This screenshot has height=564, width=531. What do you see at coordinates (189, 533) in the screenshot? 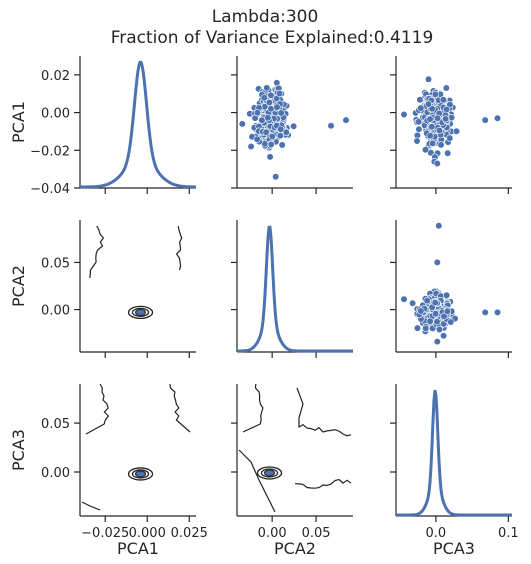
I see `x-tick-label: 0.025` at bounding box center [189, 533].